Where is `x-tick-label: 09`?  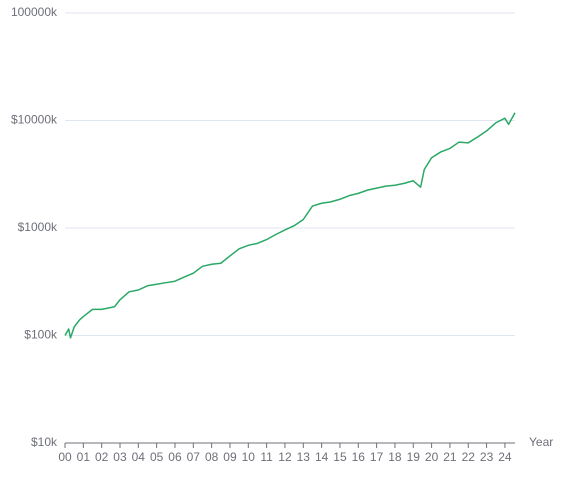 x-tick-label: 09 is located at coordinates (230, 457).